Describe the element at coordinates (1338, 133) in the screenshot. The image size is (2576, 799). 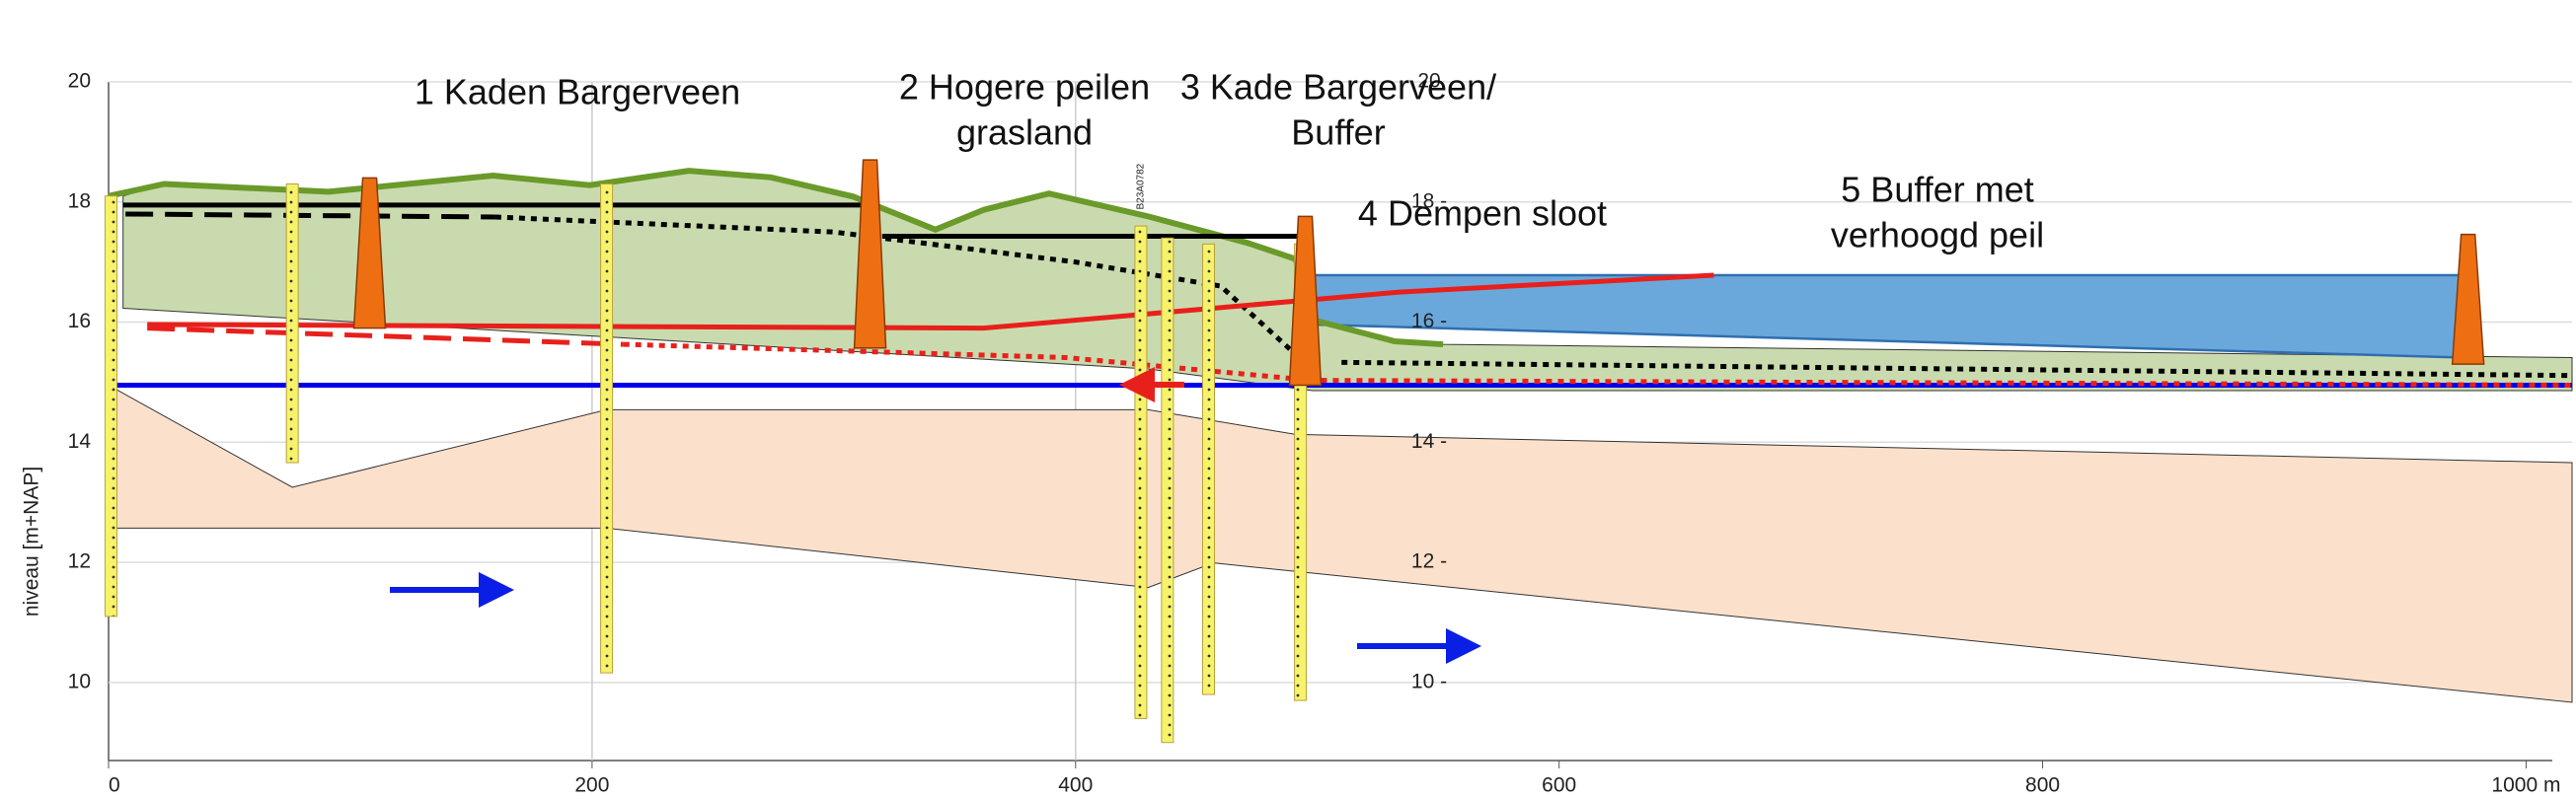
I see `annotation: Buffer` at that location.